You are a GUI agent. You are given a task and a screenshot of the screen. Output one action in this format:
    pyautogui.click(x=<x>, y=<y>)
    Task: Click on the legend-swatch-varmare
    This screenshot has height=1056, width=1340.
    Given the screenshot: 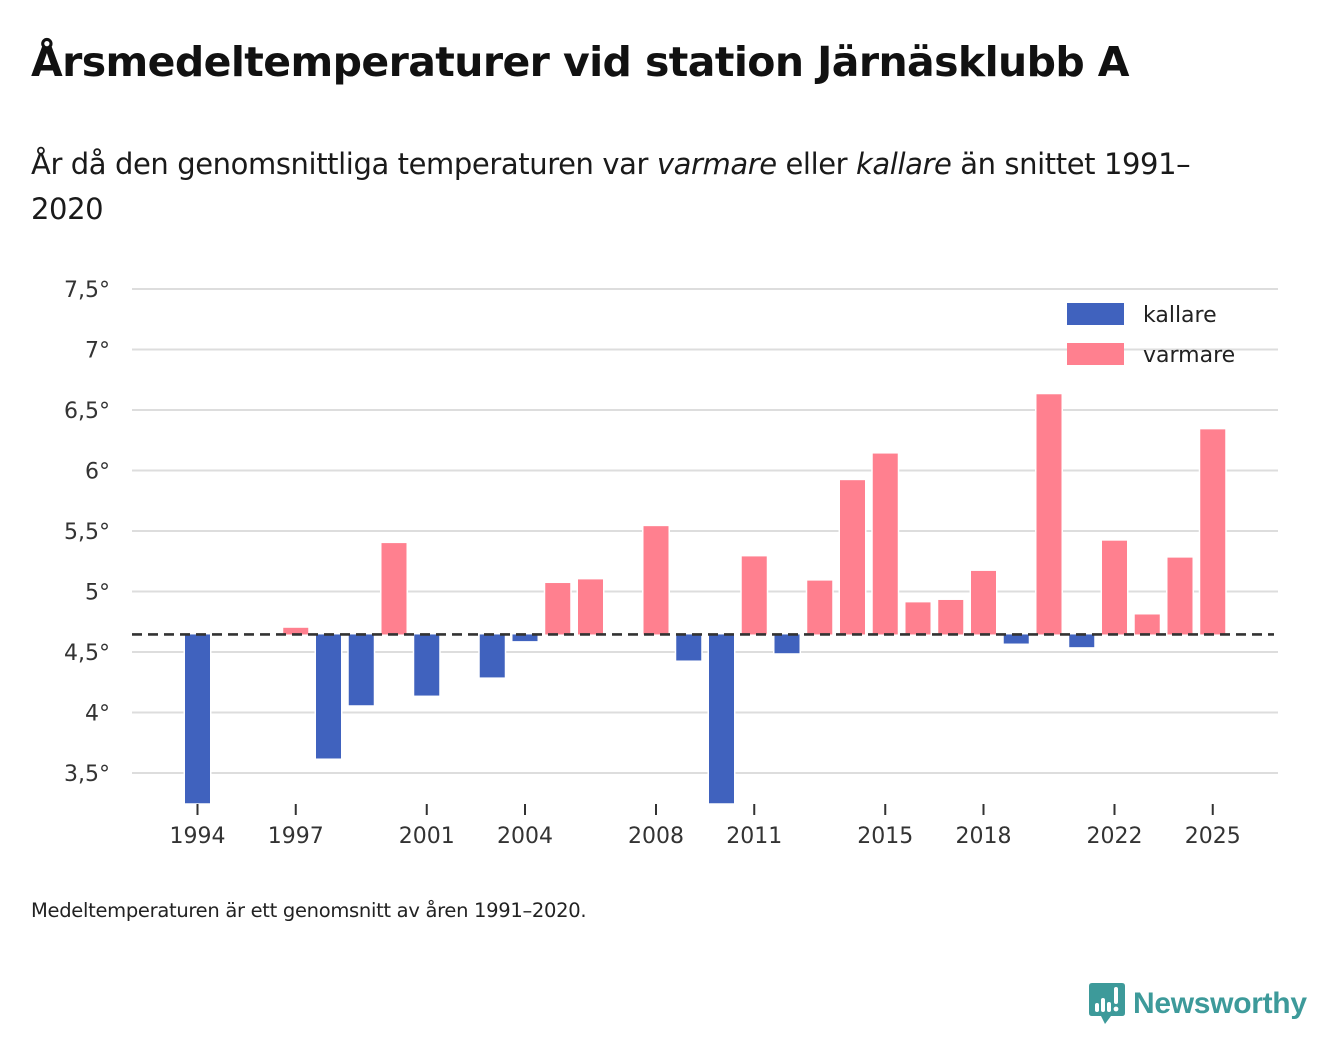 What is the action you would take?
    pyautogui.click(x=1095, y=354)
    